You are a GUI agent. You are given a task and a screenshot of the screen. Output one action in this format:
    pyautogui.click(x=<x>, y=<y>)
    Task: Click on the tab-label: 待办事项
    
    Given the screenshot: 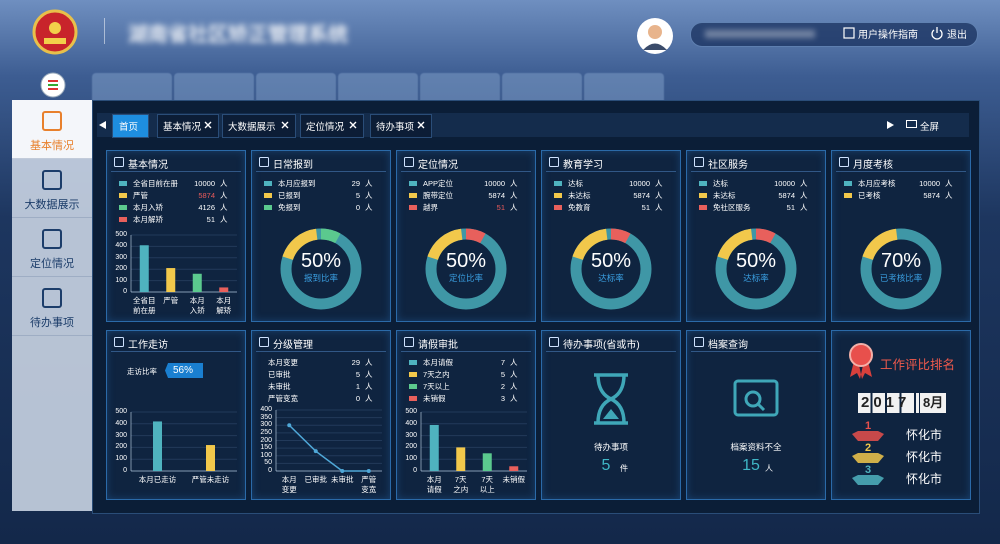 What is the action you would take?
    pyautogui.click(x=395, y=127)
    